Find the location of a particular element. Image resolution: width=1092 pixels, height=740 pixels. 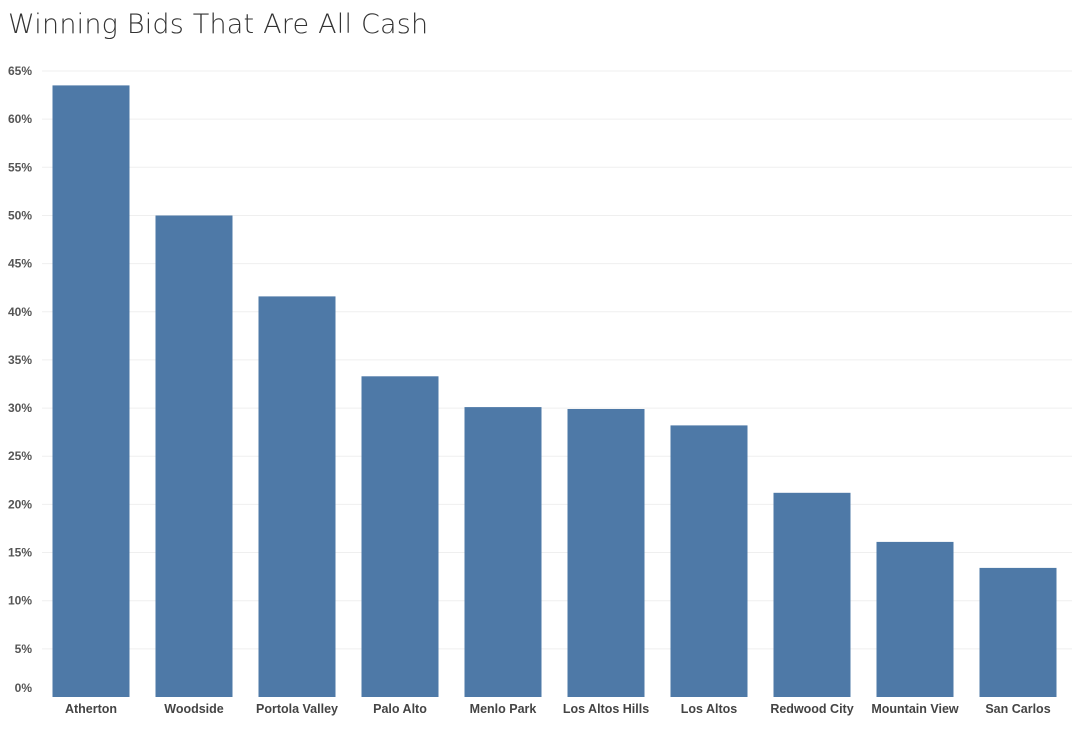

x-category-label: Portola Valley is located at coordinates (297, 709).